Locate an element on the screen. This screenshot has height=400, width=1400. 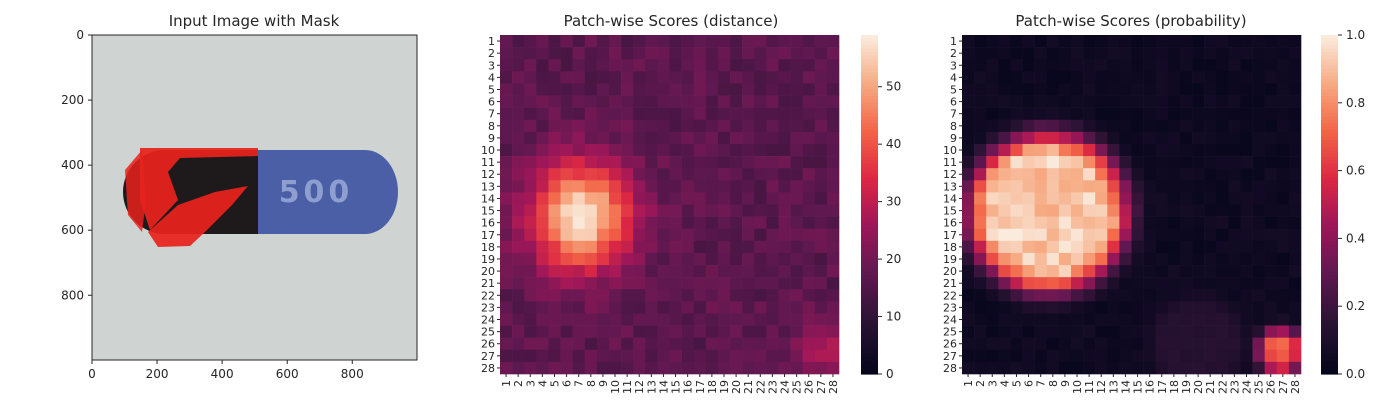
heatmap-x-tick-label: 18 is located at coordinates (712, 387).